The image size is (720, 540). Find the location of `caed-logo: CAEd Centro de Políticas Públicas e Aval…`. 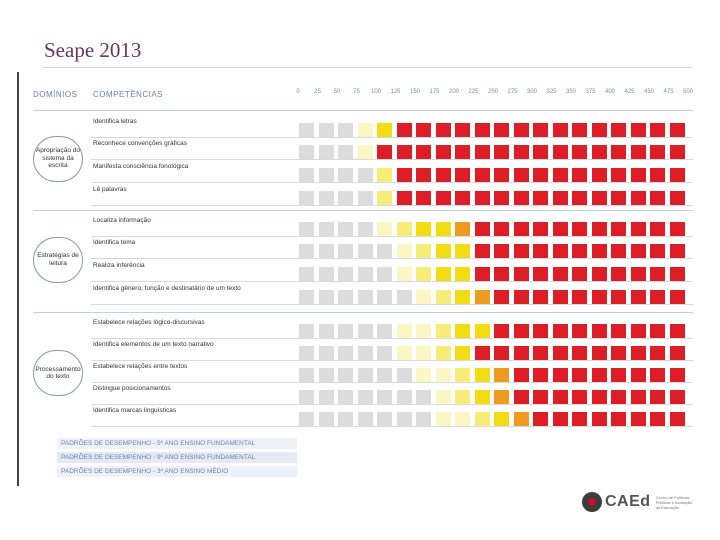

caed-logo: CAEd Centro de Políticas Públicas e Aval… is located at coordinates (639, 502).